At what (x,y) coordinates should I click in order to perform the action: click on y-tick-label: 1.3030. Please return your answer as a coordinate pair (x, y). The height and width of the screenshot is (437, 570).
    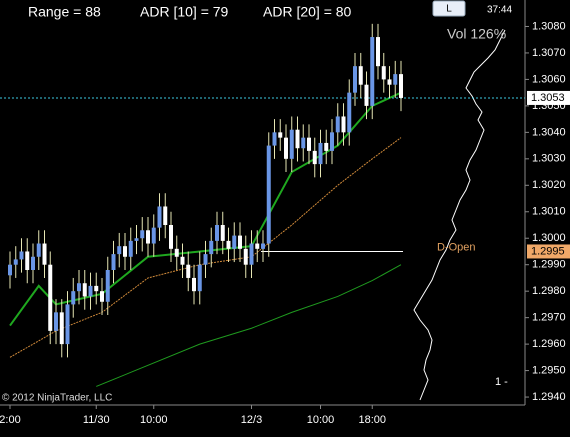
    Looking at the image, I should click on (549, 159).